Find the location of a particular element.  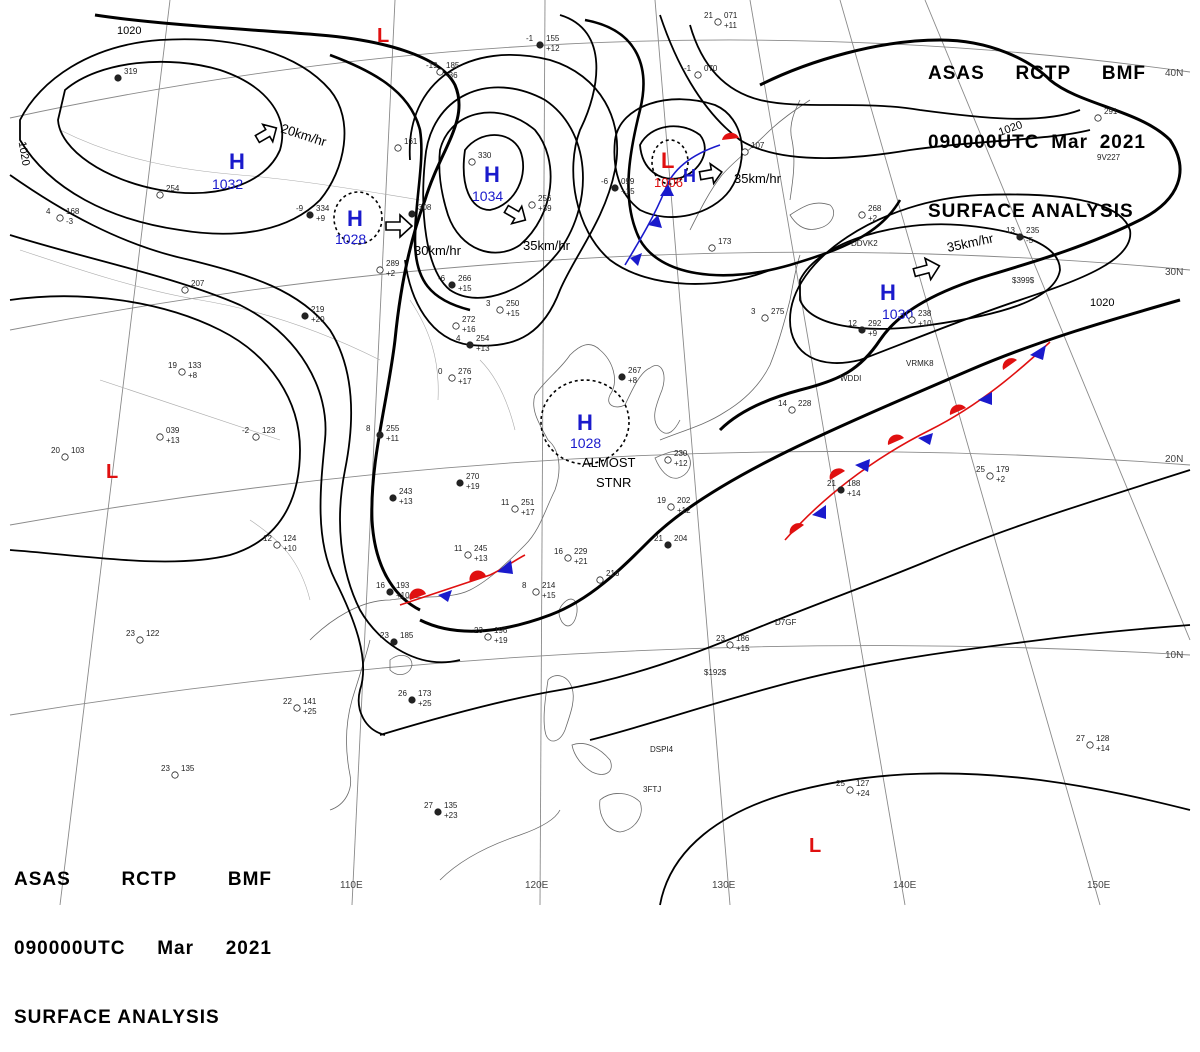

station-plot: 122 23 is located at coordinates (143, 636).